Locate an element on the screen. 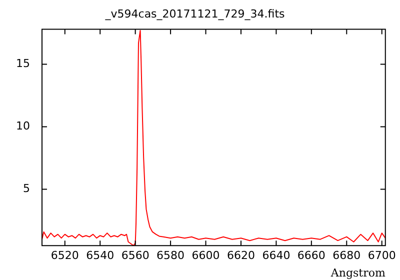  x-tick-label: 6680 is located at coordinates (346, 255).